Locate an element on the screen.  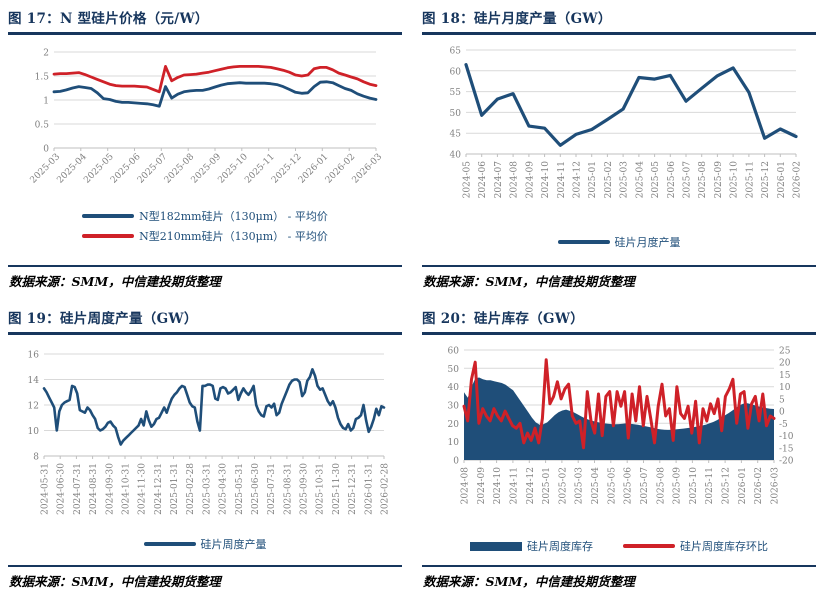
svg-text: 2025-11-30 is located at coordinates (337, 489).